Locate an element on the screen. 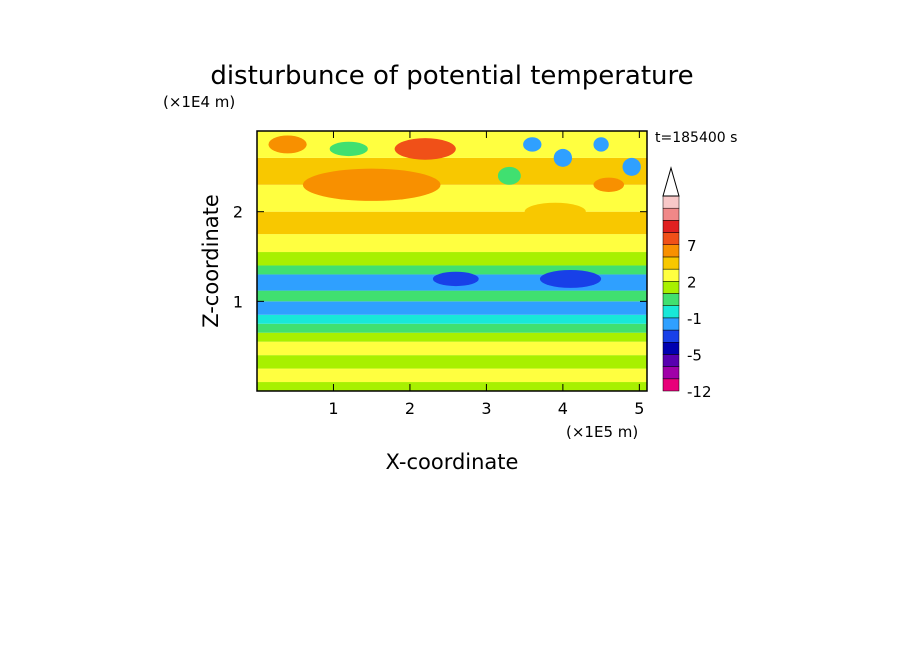 Image resolution: width=904 pixels, height=654 pixels. x-axis-title: X-coordinate is located at coordinates (452, 462).